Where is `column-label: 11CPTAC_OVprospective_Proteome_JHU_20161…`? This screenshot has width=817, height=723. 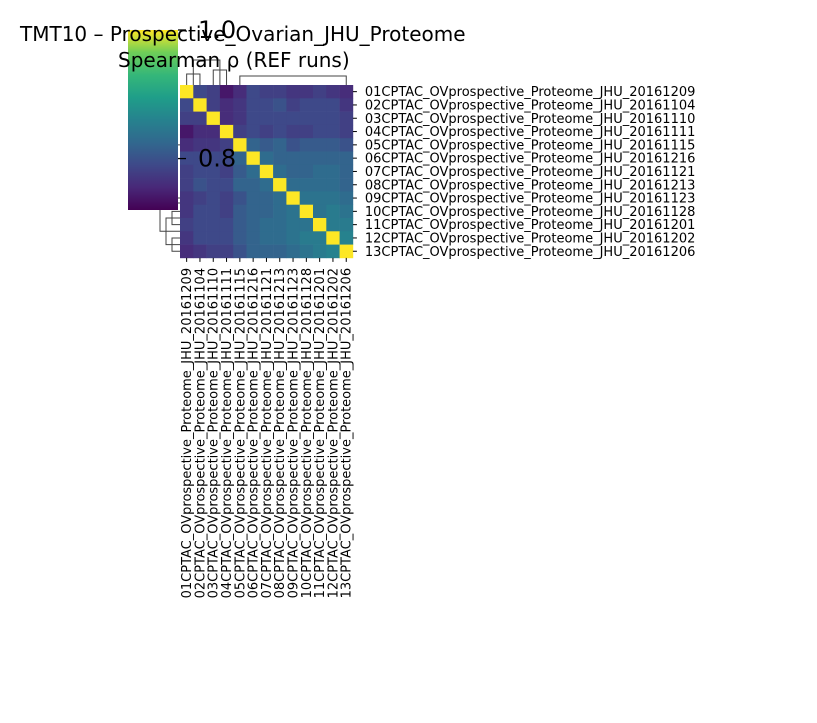
column-label: 11CPTAC_OVprospective_Proteome_JHU_20161… is located at coordinates (320, 433).